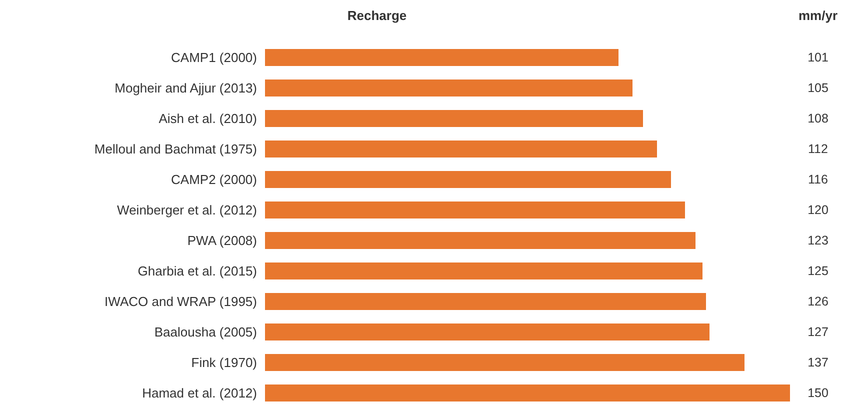 The image size is (846, 412). Describe the element at coordinates (818, 210) in the screenshot. I see `data-label: 120` at that location.